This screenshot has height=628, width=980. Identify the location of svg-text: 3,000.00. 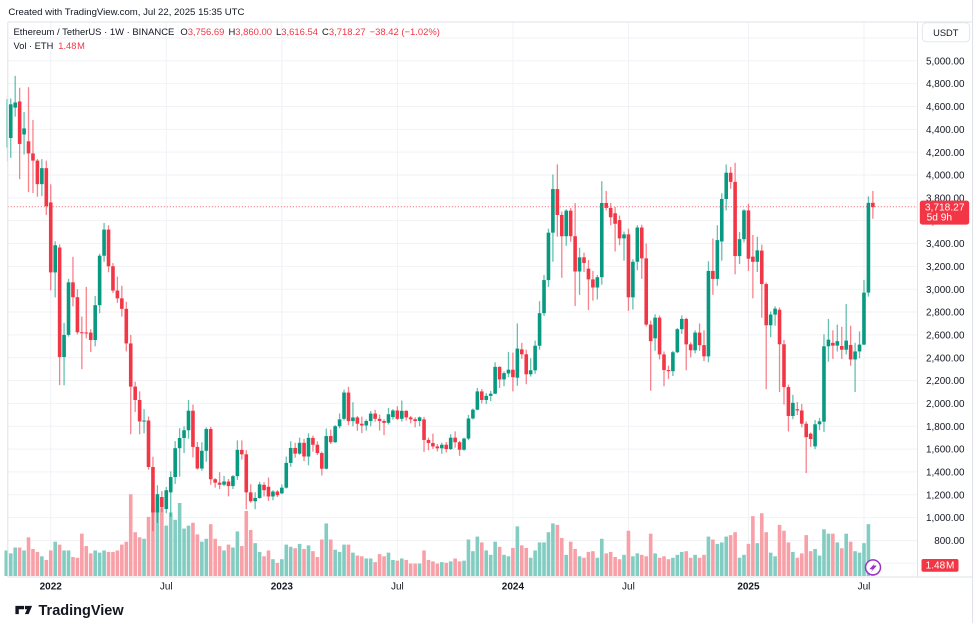
(945, 290).